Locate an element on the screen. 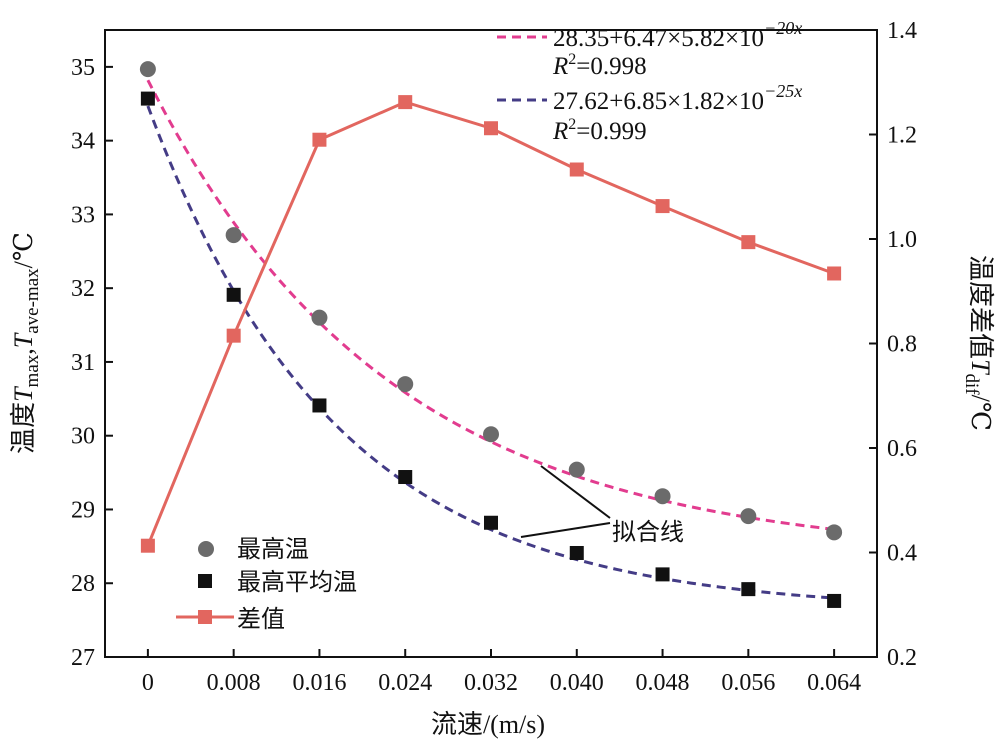  right-y-tick-label: 1.4 is located at coordinates (902, 31).